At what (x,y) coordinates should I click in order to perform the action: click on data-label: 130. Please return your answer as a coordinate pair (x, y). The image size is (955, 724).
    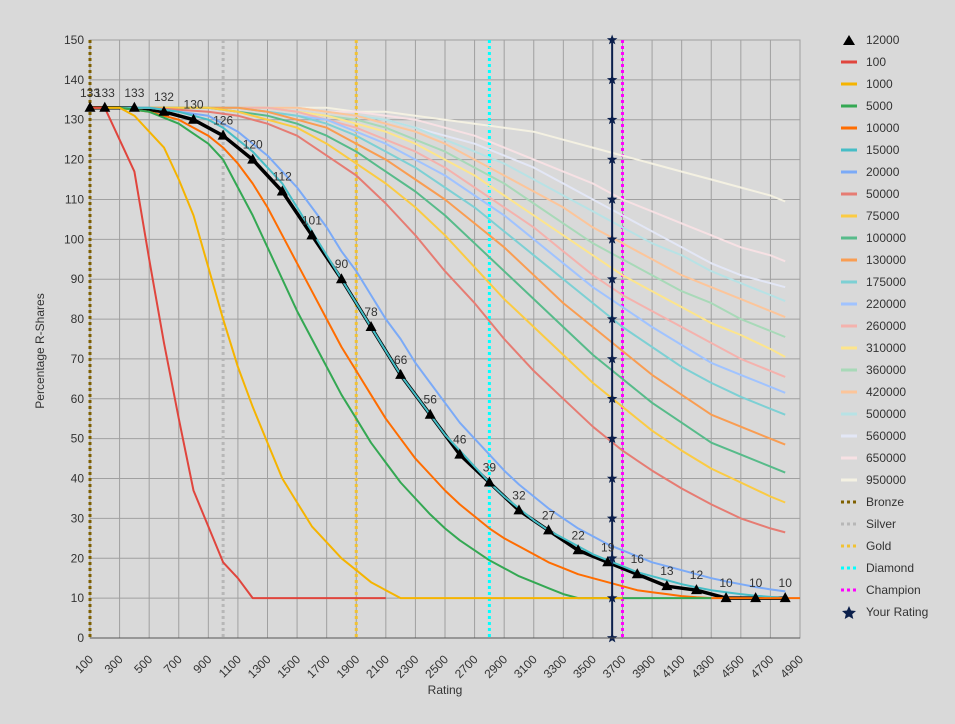
    Looking at the image, I should click on (194, 105).